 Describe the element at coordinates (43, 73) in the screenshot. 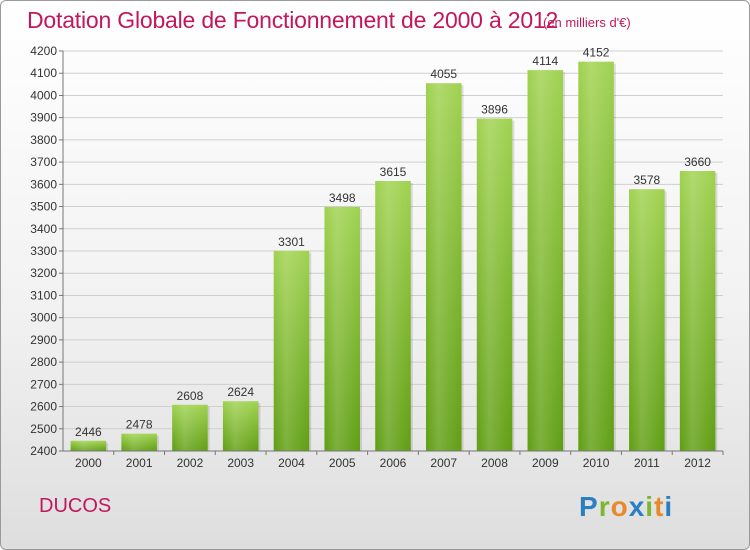

I see `y-tick-label: 4100` at that location.